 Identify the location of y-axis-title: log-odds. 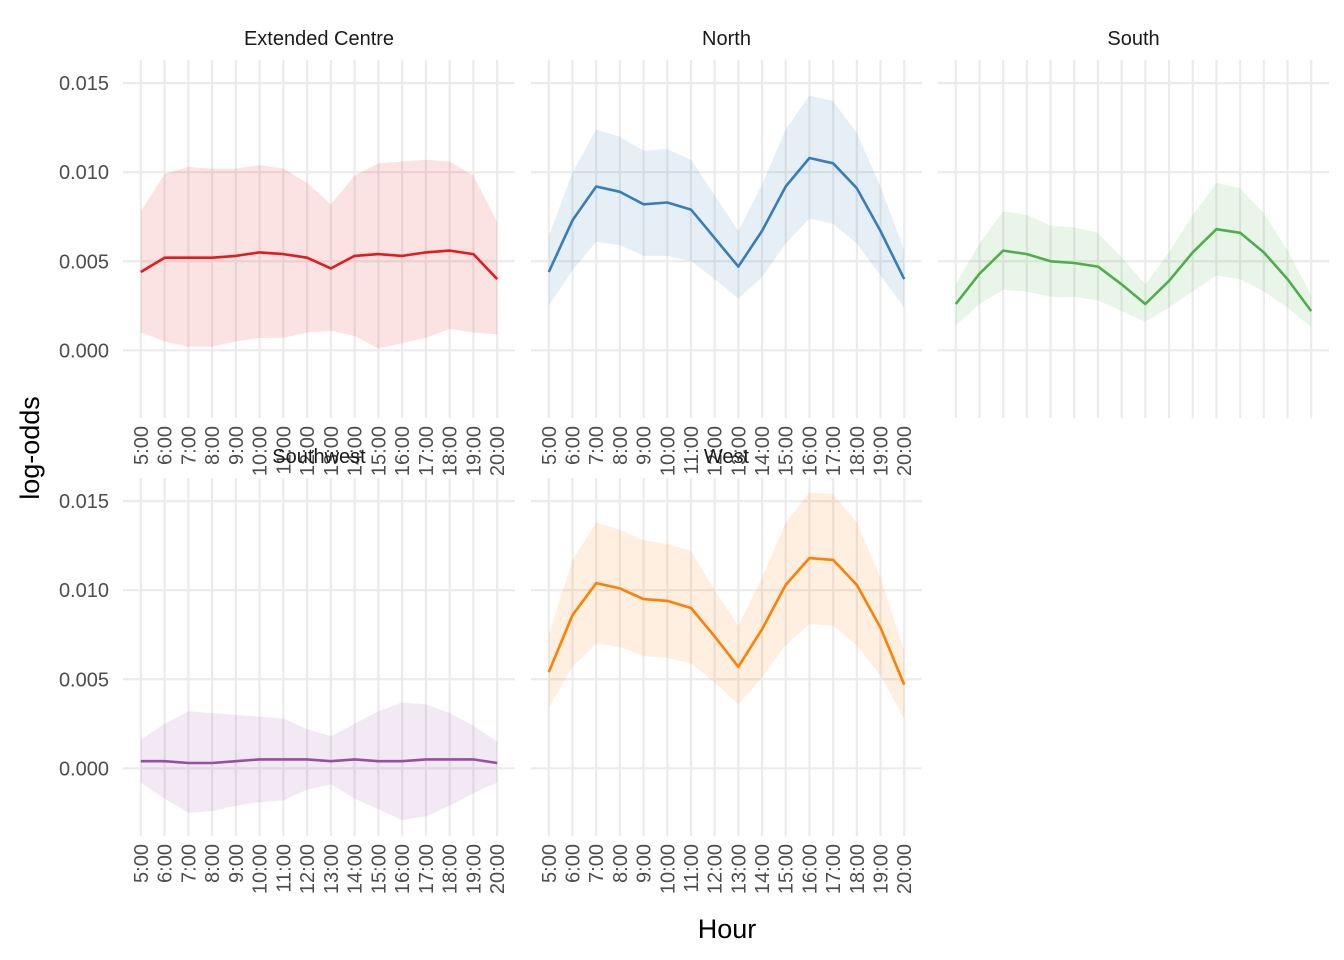
(30, 448).